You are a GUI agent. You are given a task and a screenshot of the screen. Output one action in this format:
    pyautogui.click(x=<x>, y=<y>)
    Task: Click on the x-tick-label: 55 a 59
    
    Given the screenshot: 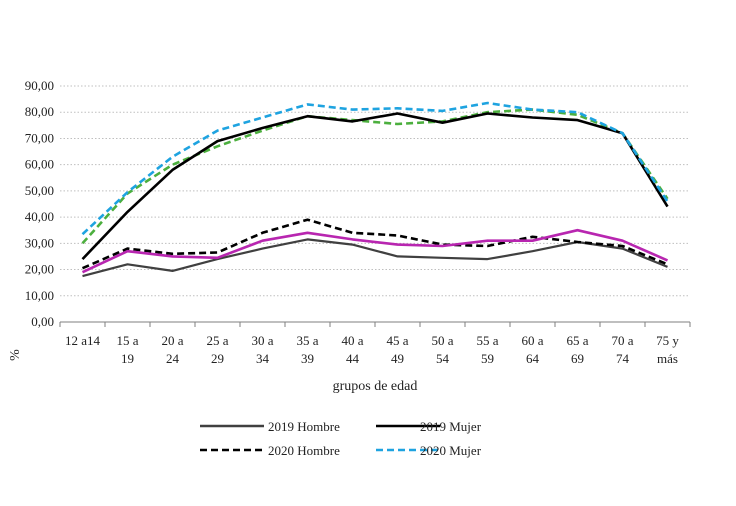 What is the action you would take?
    pyautogui.click(x=487, y=349)
    